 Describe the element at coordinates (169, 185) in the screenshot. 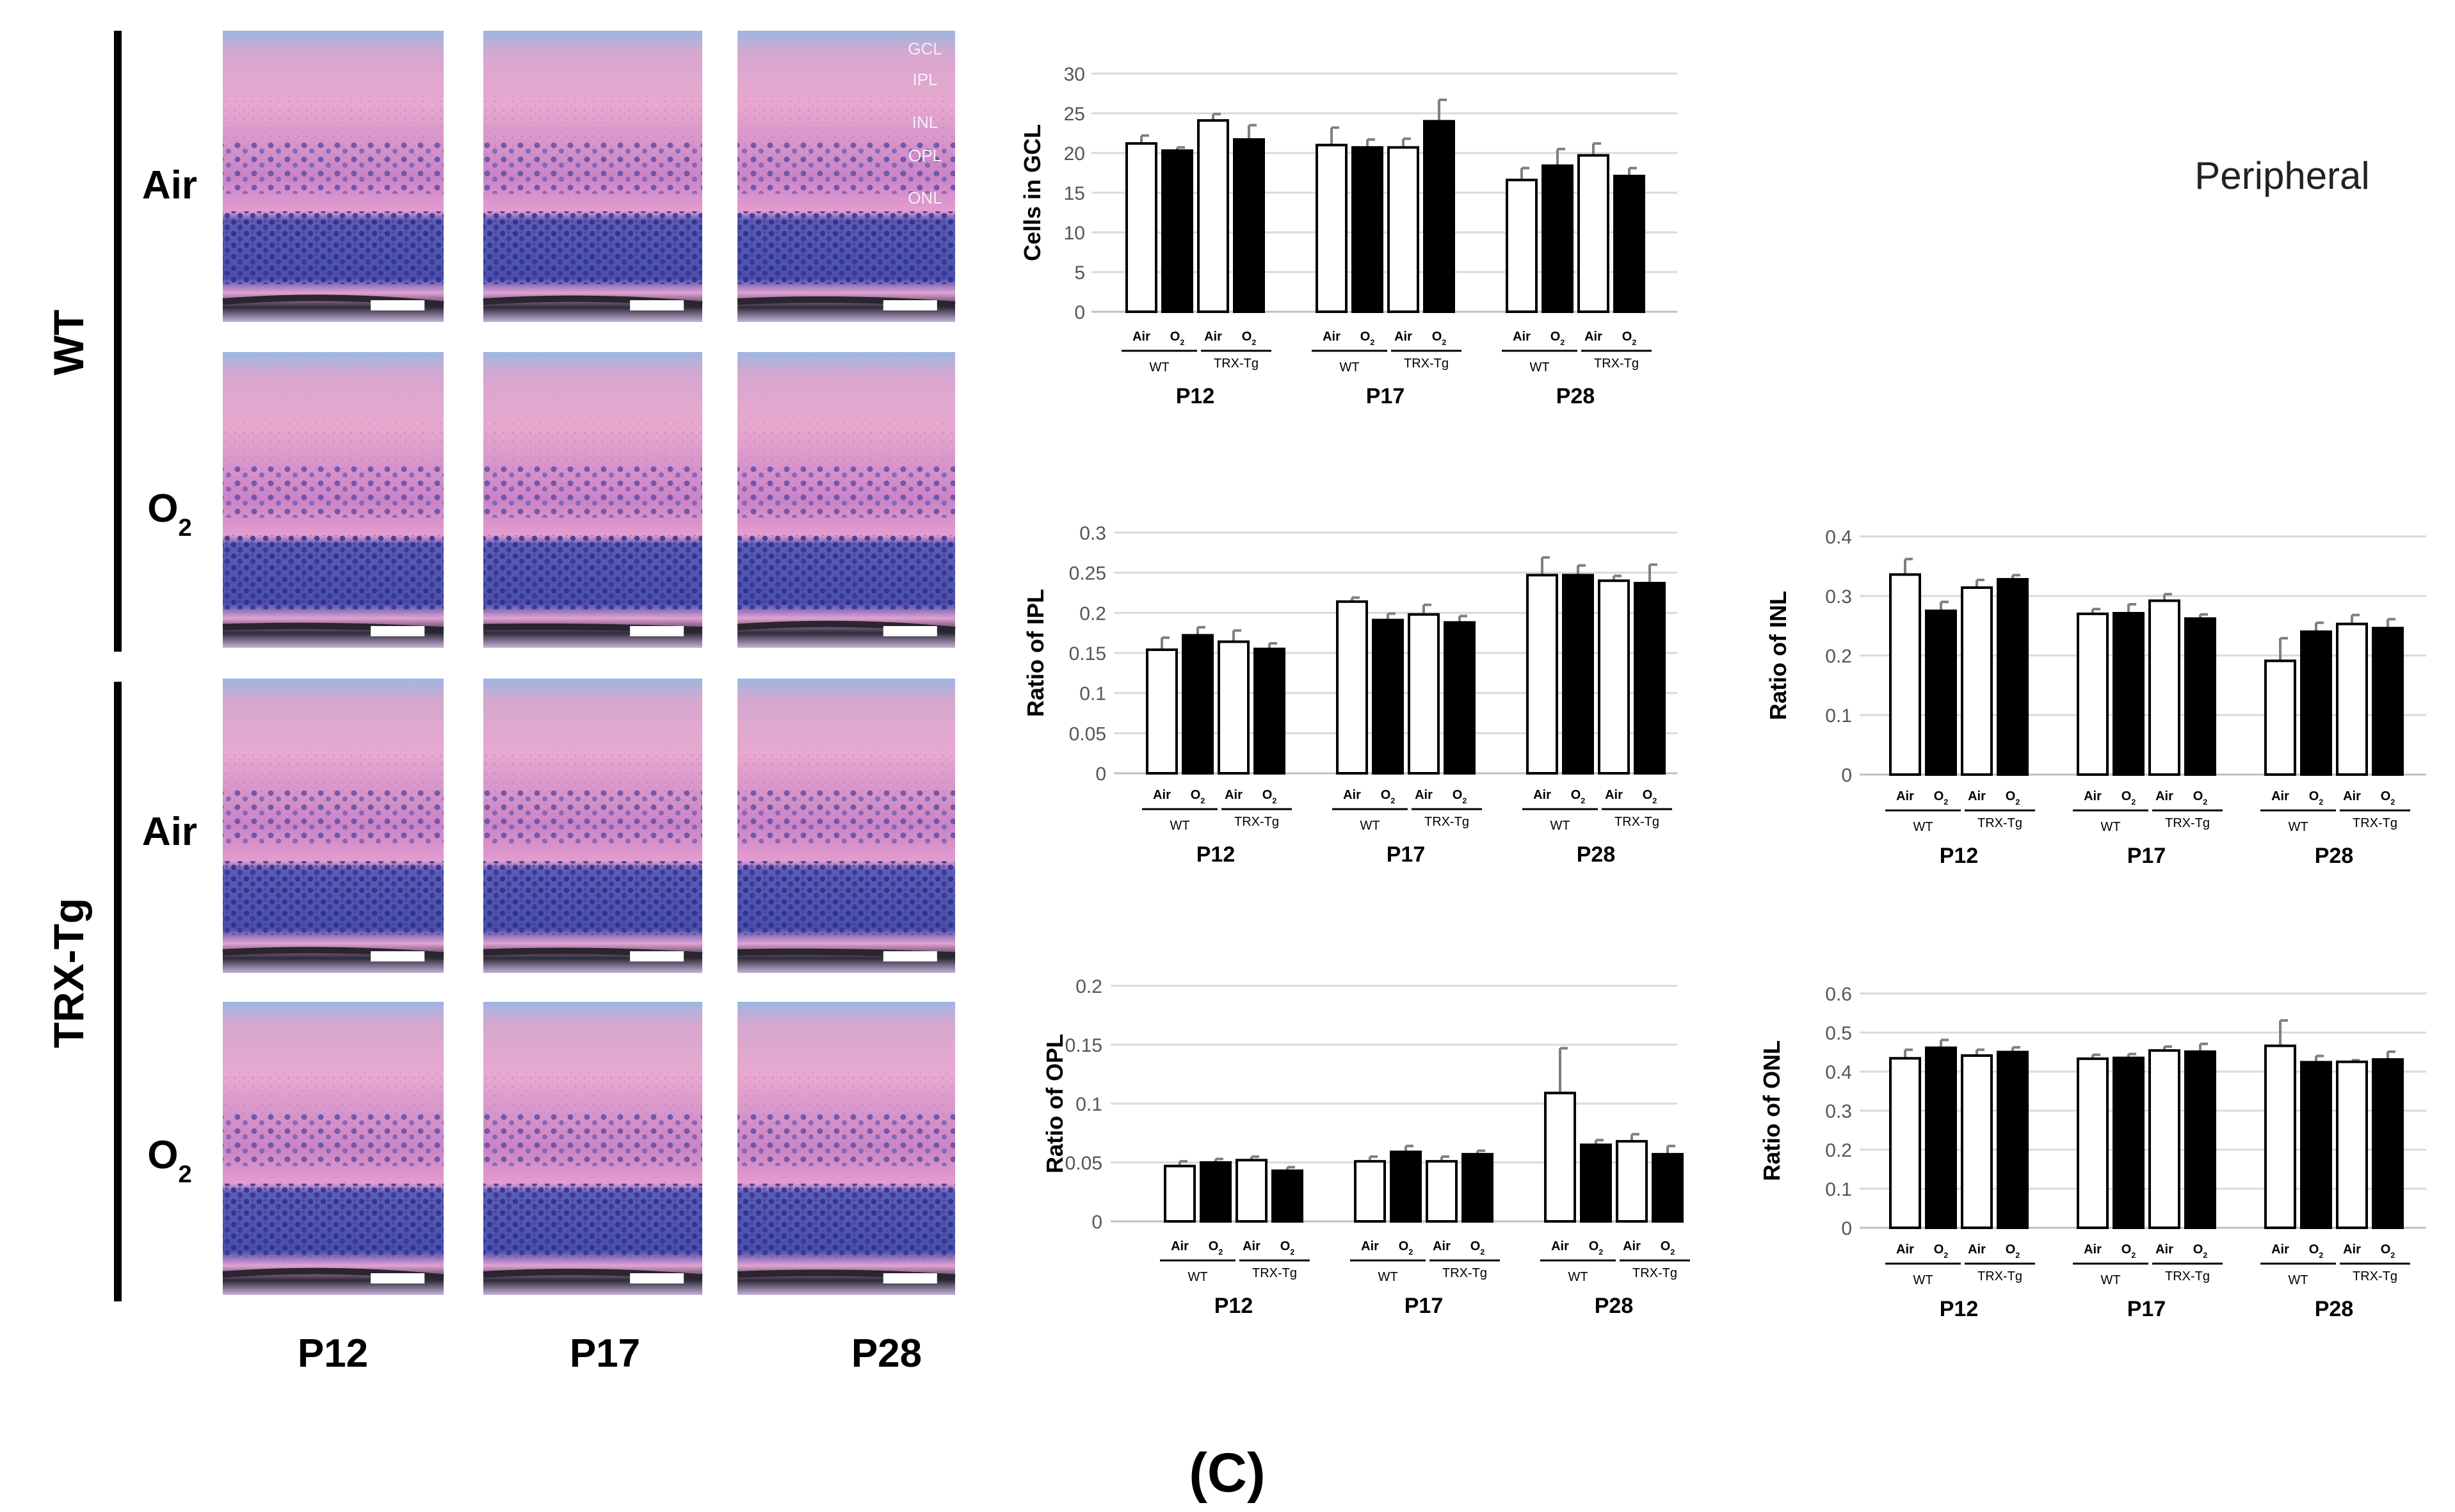

I see `row-label: Air` at that location.